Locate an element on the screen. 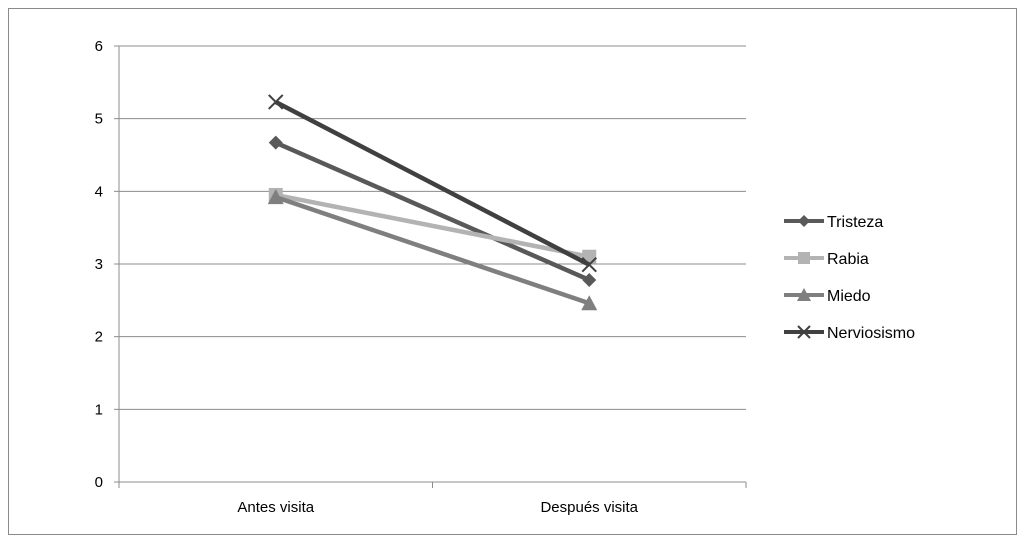  legend-label: Tristeza is located at coordinates (855, 222).